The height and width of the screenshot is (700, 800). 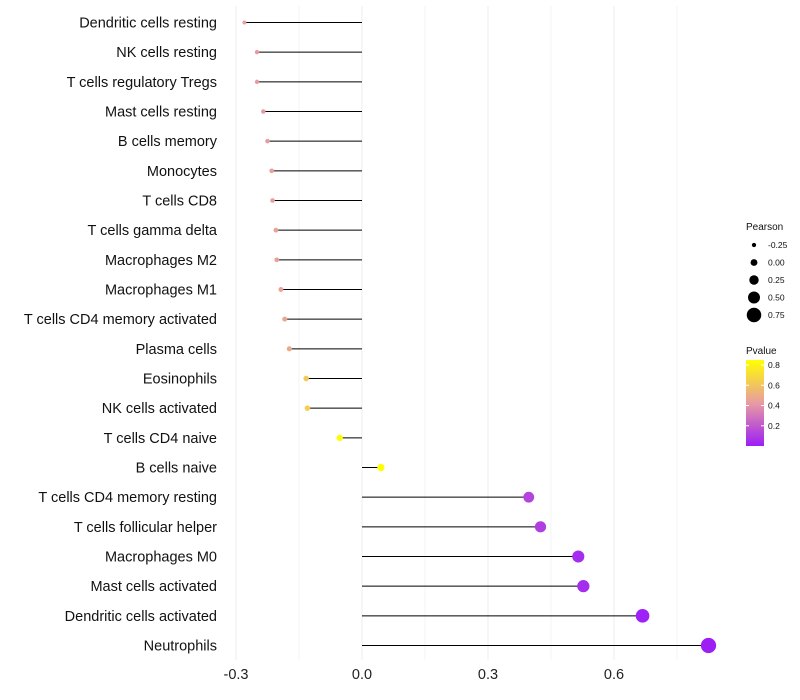 What do you see at coordinates (180, 380) in the screenshot?
I see `category-label: Eosinophils` at bounding box center [180, 380].